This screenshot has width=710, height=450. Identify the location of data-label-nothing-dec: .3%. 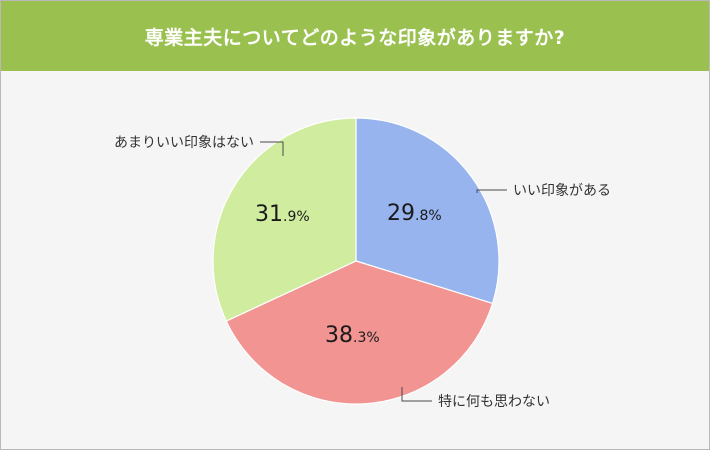
(366, 338).